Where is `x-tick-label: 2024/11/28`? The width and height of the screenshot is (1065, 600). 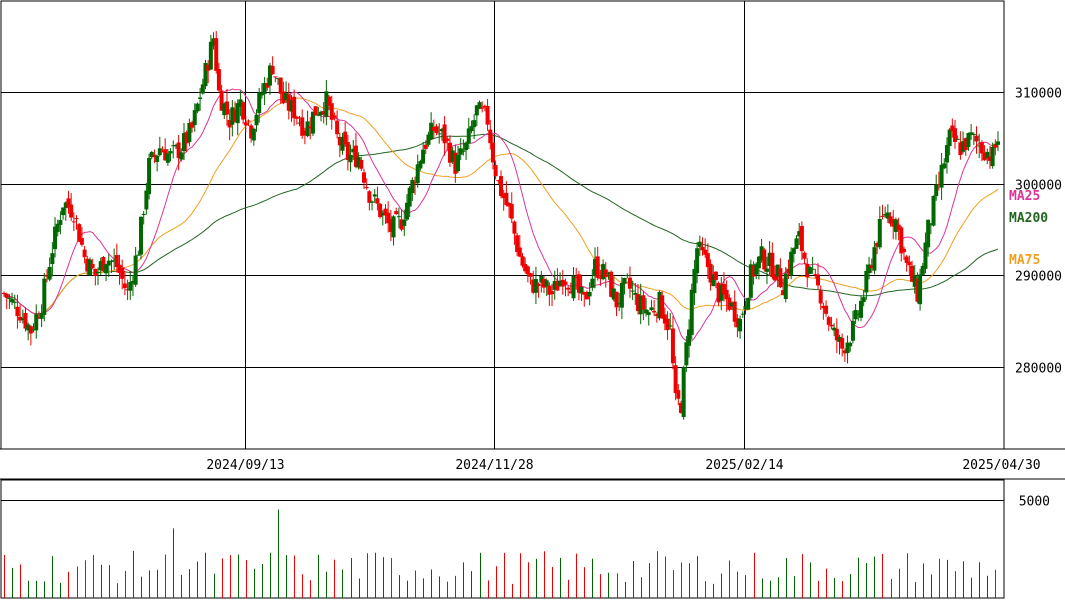 x-tick-label: 2024/11/28 is located at coordinates (494, 465).